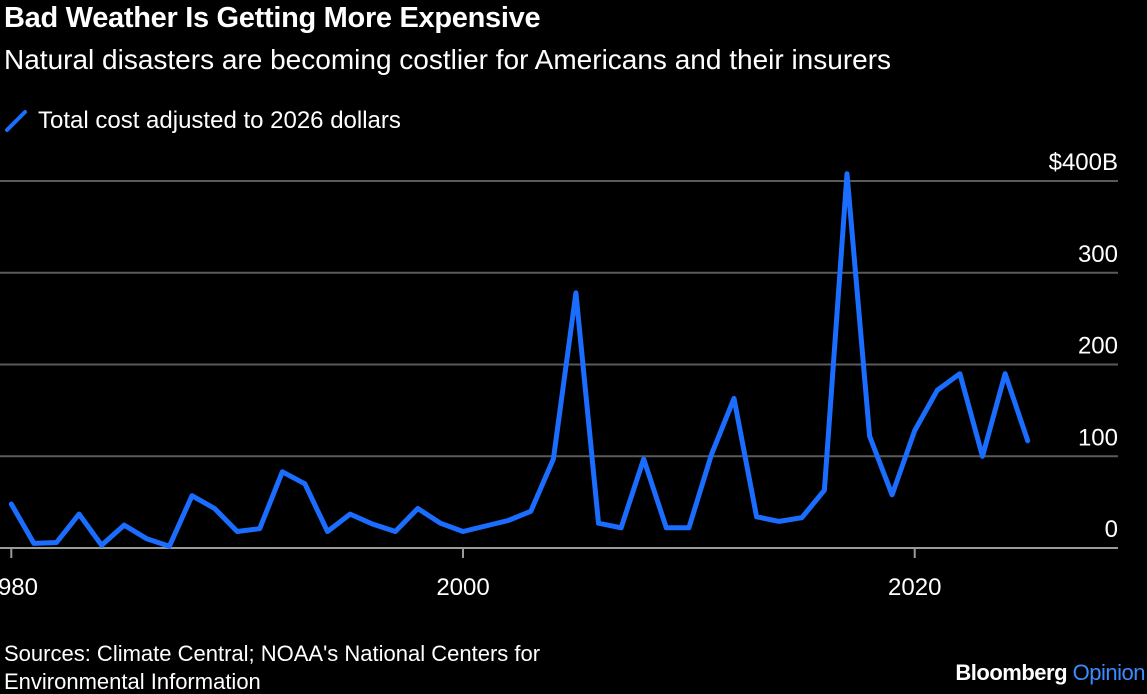 Image resolution: width=1147 pixels, height=694 pixels. Describe the element at coordinates (1083, 163) in the screenshot. I see `y-tick-label: $400B` at that location.